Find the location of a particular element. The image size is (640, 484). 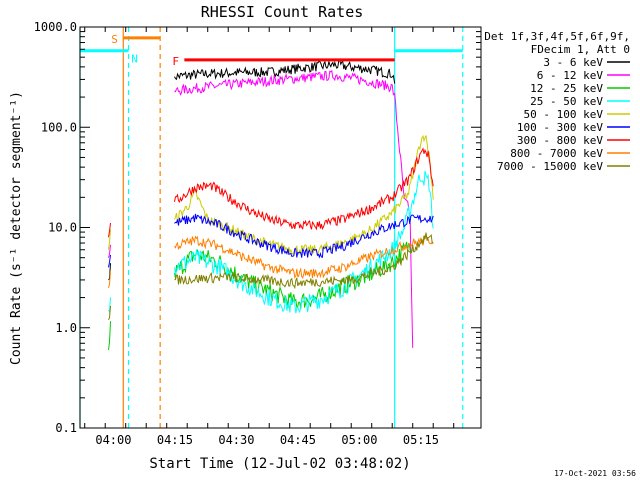

y-tick-label: 1000.0 is located at coordinates (55, 27).